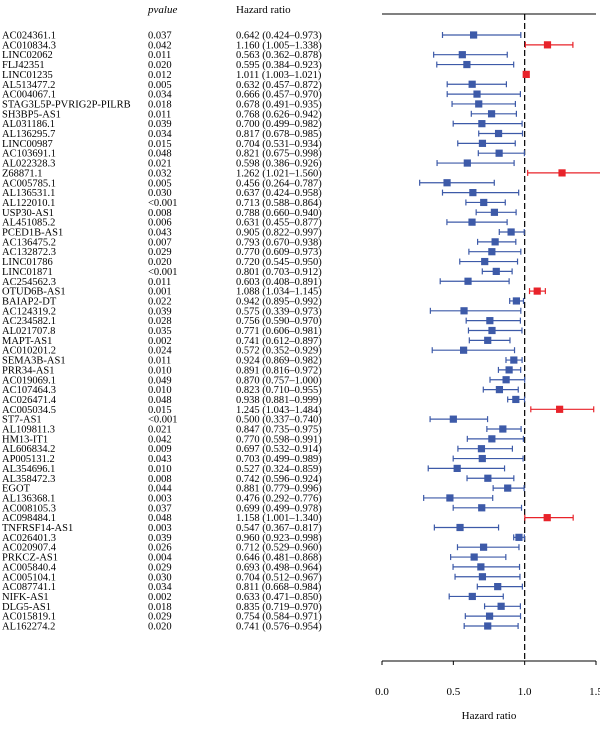 The image size is (600, 733). What do you see at coordinates (279, 558) in the screenshot?
I see `hazard-ratio-cell: 0.646 (0.481–0.868)` at bounding box center [279, 558].